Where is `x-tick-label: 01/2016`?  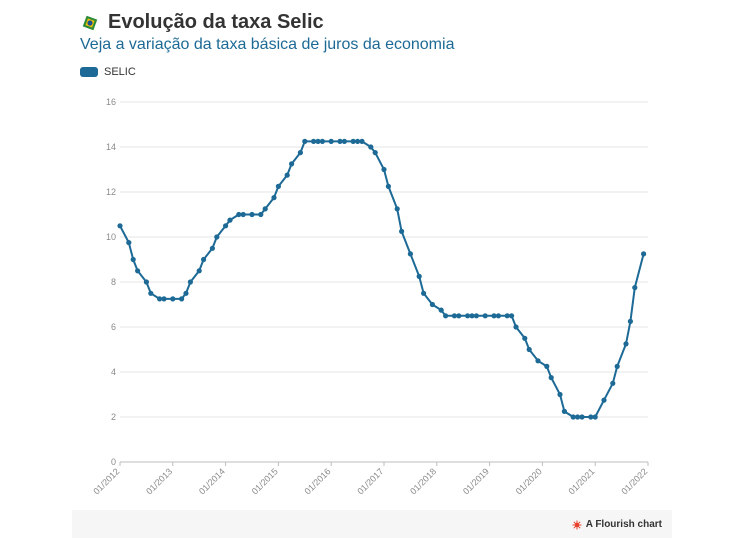
x-tick-label: 01/2016 is located at coordinates (318, 481).